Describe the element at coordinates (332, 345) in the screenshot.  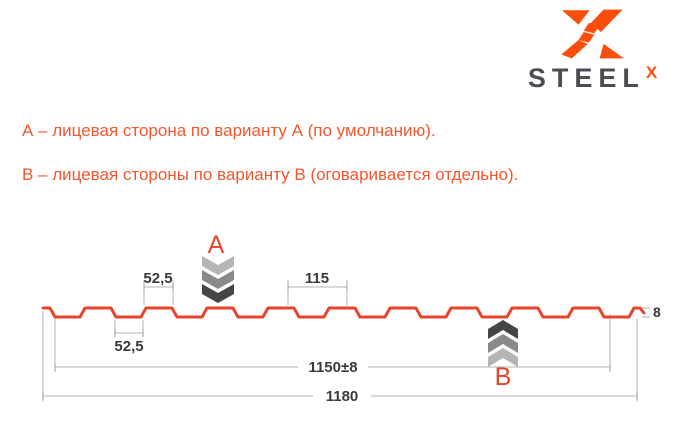
I see `dim-cover-width: 1150±8` at that location.